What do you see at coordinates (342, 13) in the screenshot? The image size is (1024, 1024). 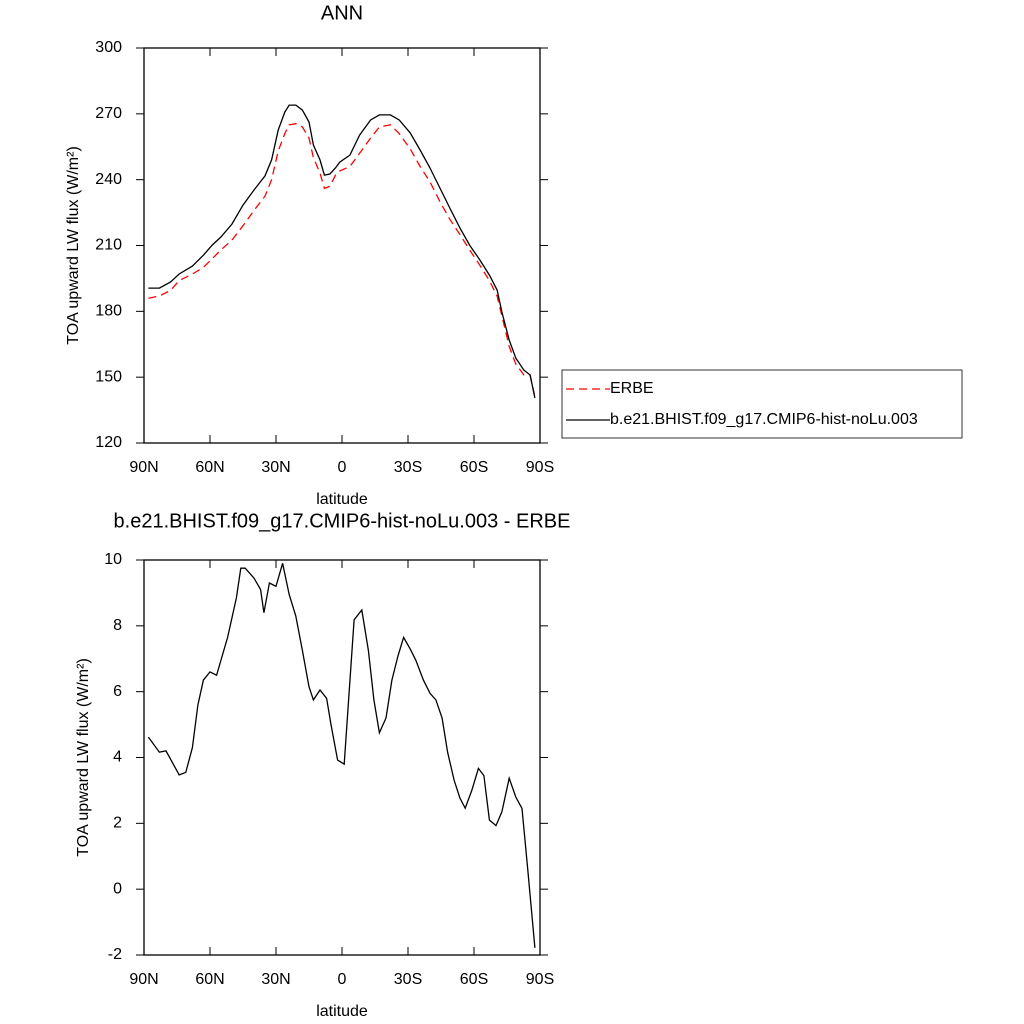 I see `chart-title: ANN` at bounding box center [342, 13].